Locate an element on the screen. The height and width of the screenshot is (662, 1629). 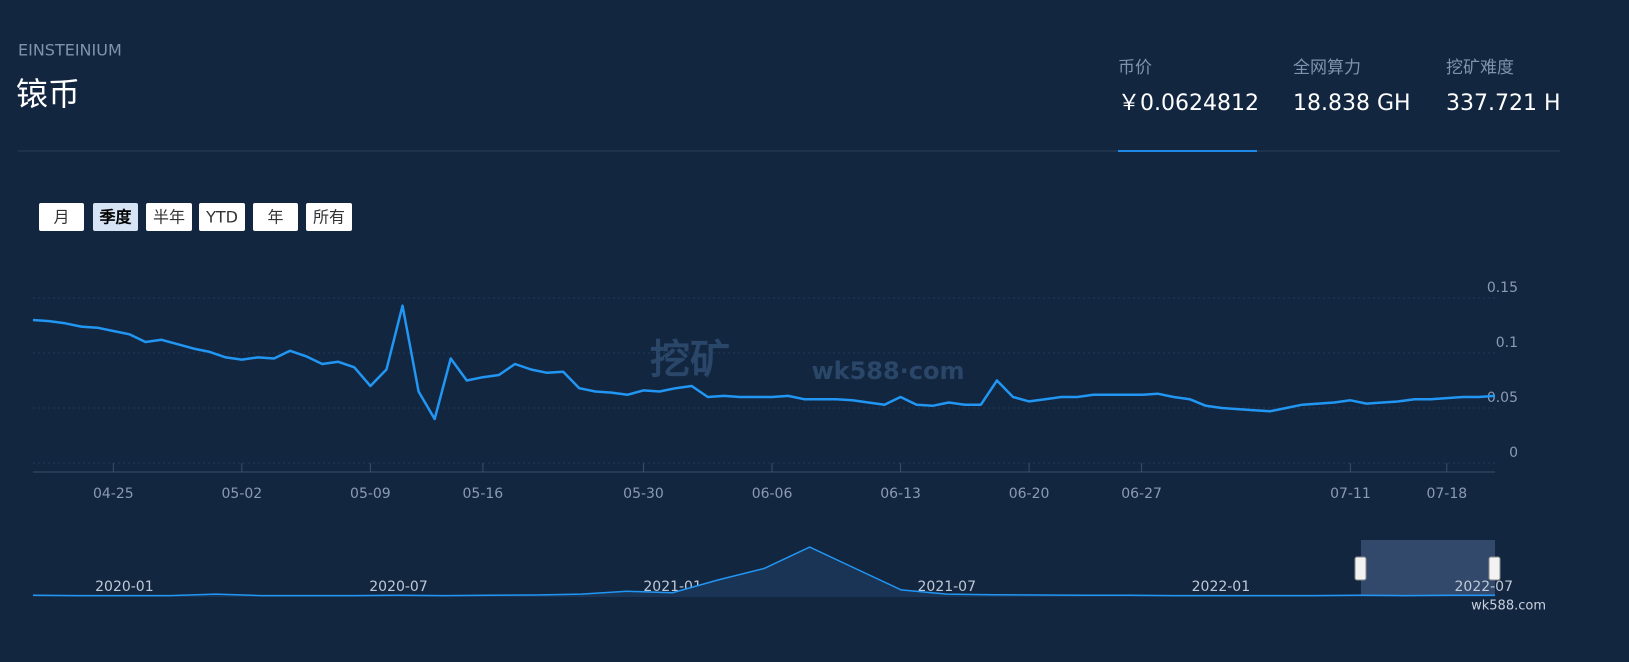
navigator-line is located at coordinates (763, 571).